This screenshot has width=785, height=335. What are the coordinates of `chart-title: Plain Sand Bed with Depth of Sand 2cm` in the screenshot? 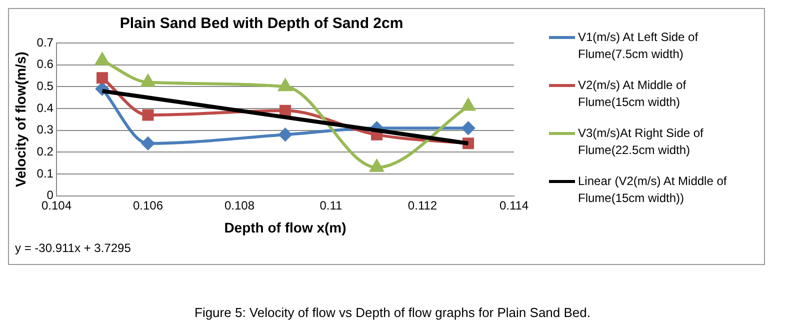 It's located at (262, 23).